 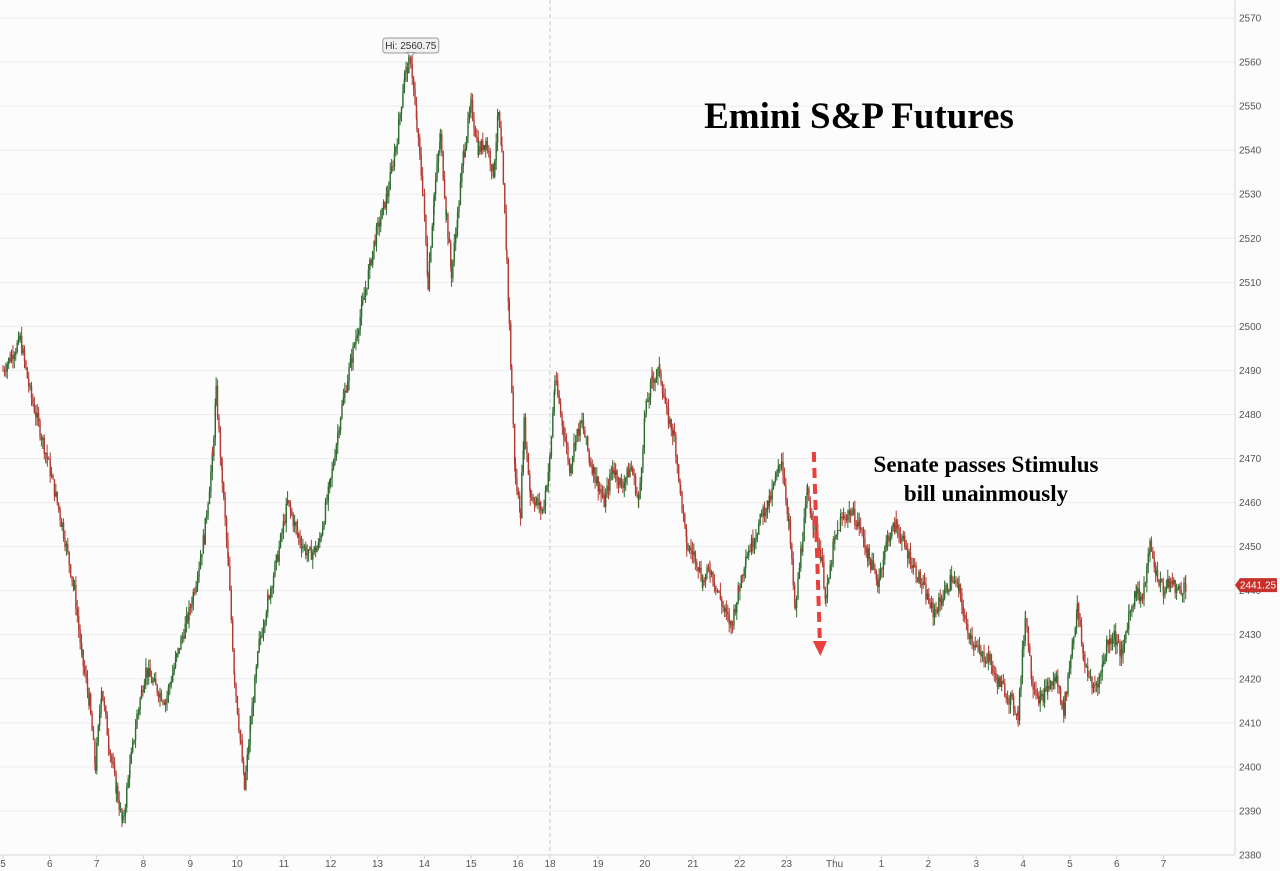 I want to click on x-tick-label: 22, so click(x=740, y=864).